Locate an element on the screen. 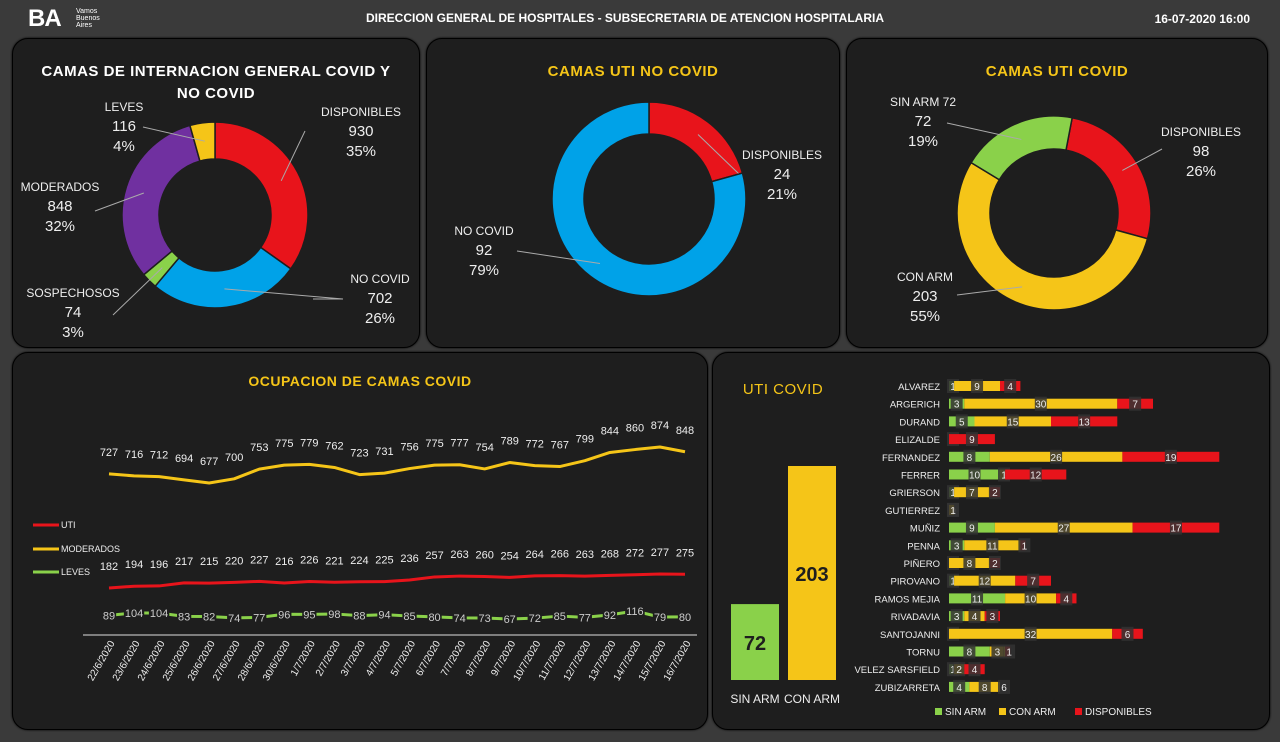  bar-value-label: 3 is located at coordinates (993, 617).